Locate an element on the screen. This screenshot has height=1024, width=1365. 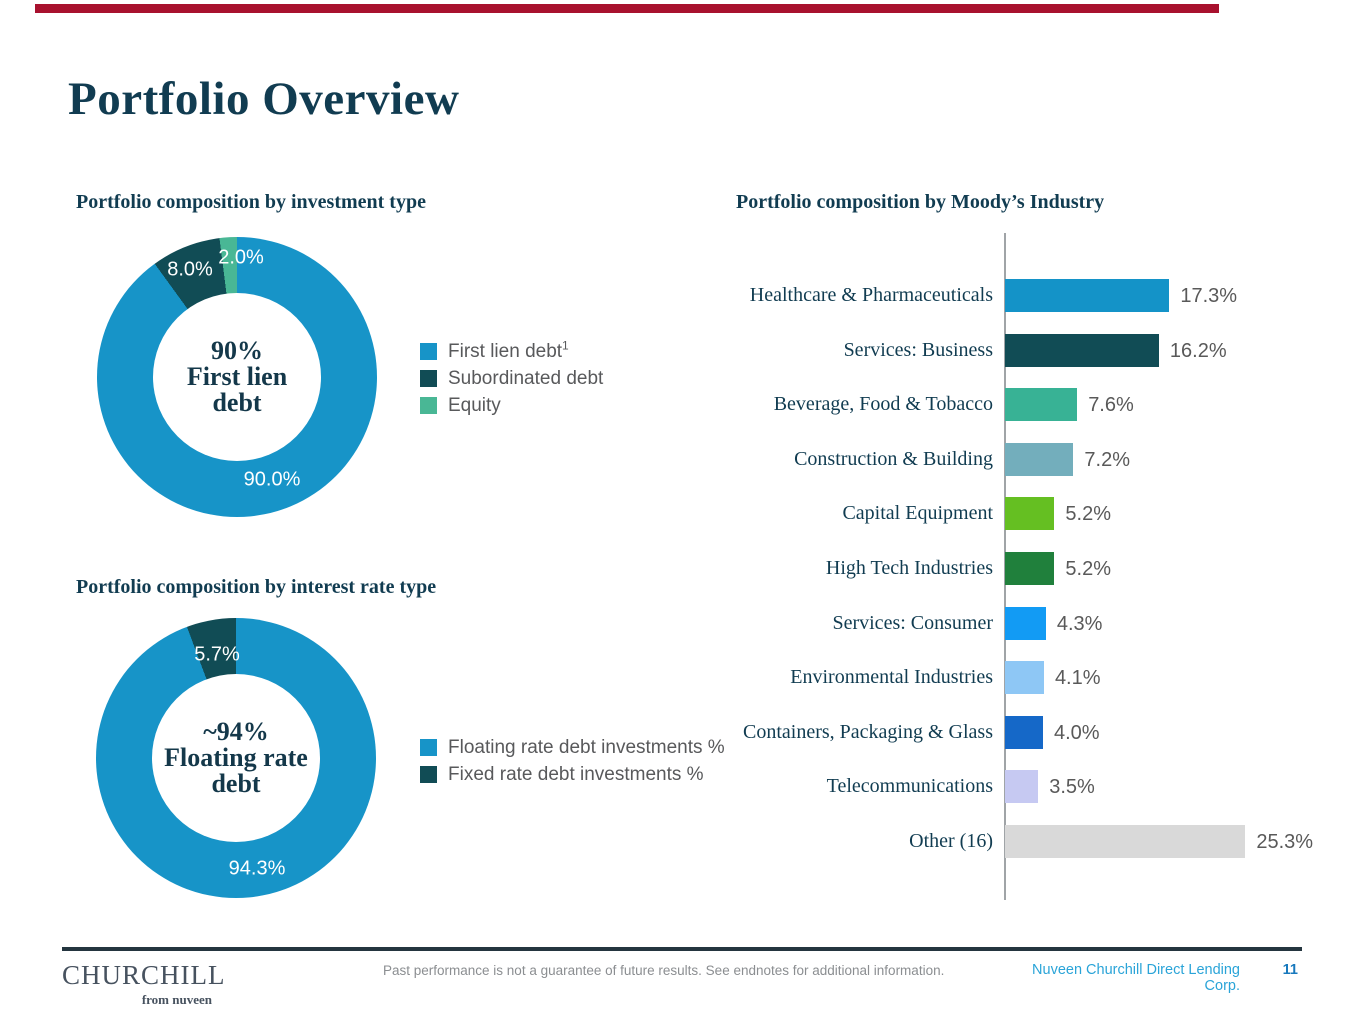
bar-row: Services: Business 16.2% is located at coordinates (993, 350).